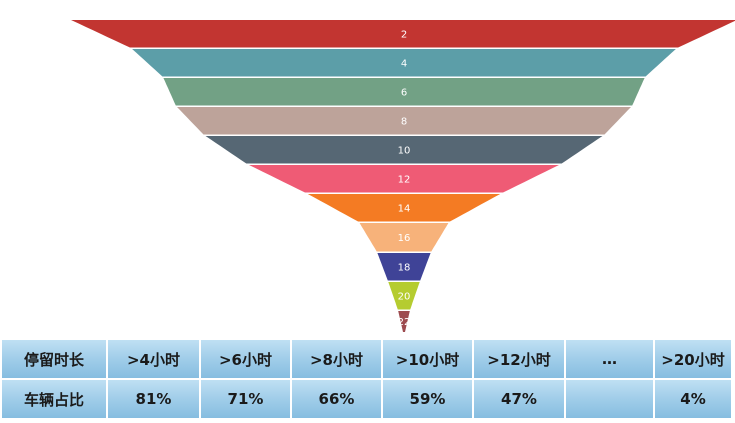 The width and height of the screenshot is (735, 423). I want to click on funnel-label-10: 10, so click(404, 150).